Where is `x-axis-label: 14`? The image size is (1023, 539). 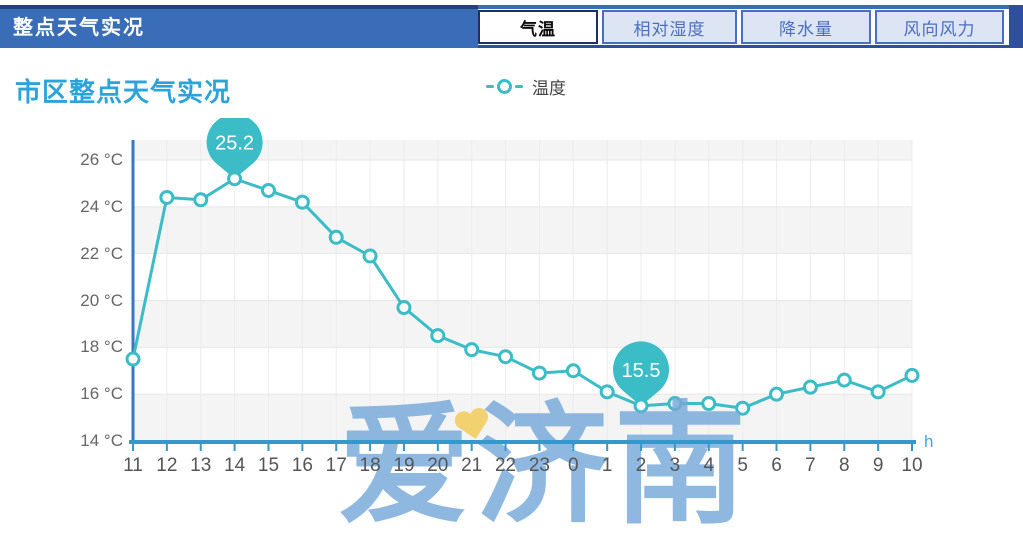
x-axis-label: 14 is located at coordinates (235, 465).